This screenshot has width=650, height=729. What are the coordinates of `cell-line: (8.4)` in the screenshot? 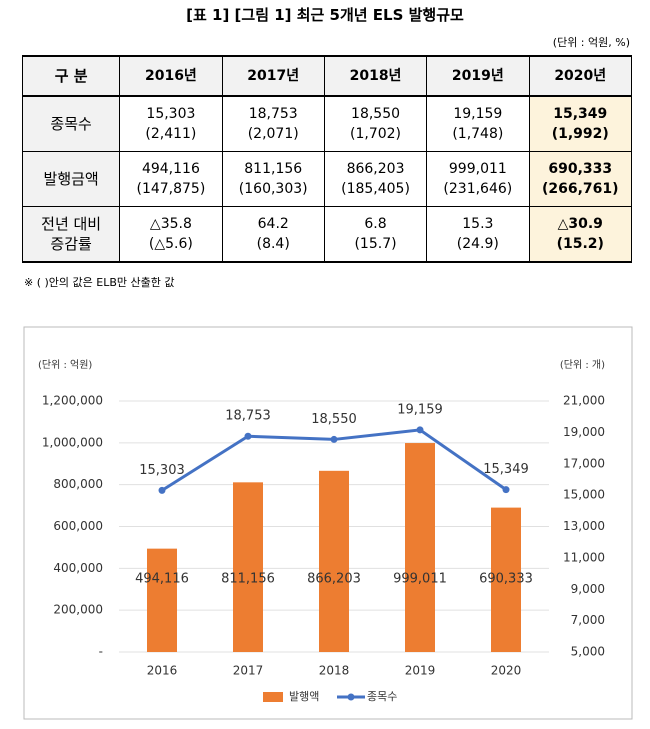 It's located at (273, 244).